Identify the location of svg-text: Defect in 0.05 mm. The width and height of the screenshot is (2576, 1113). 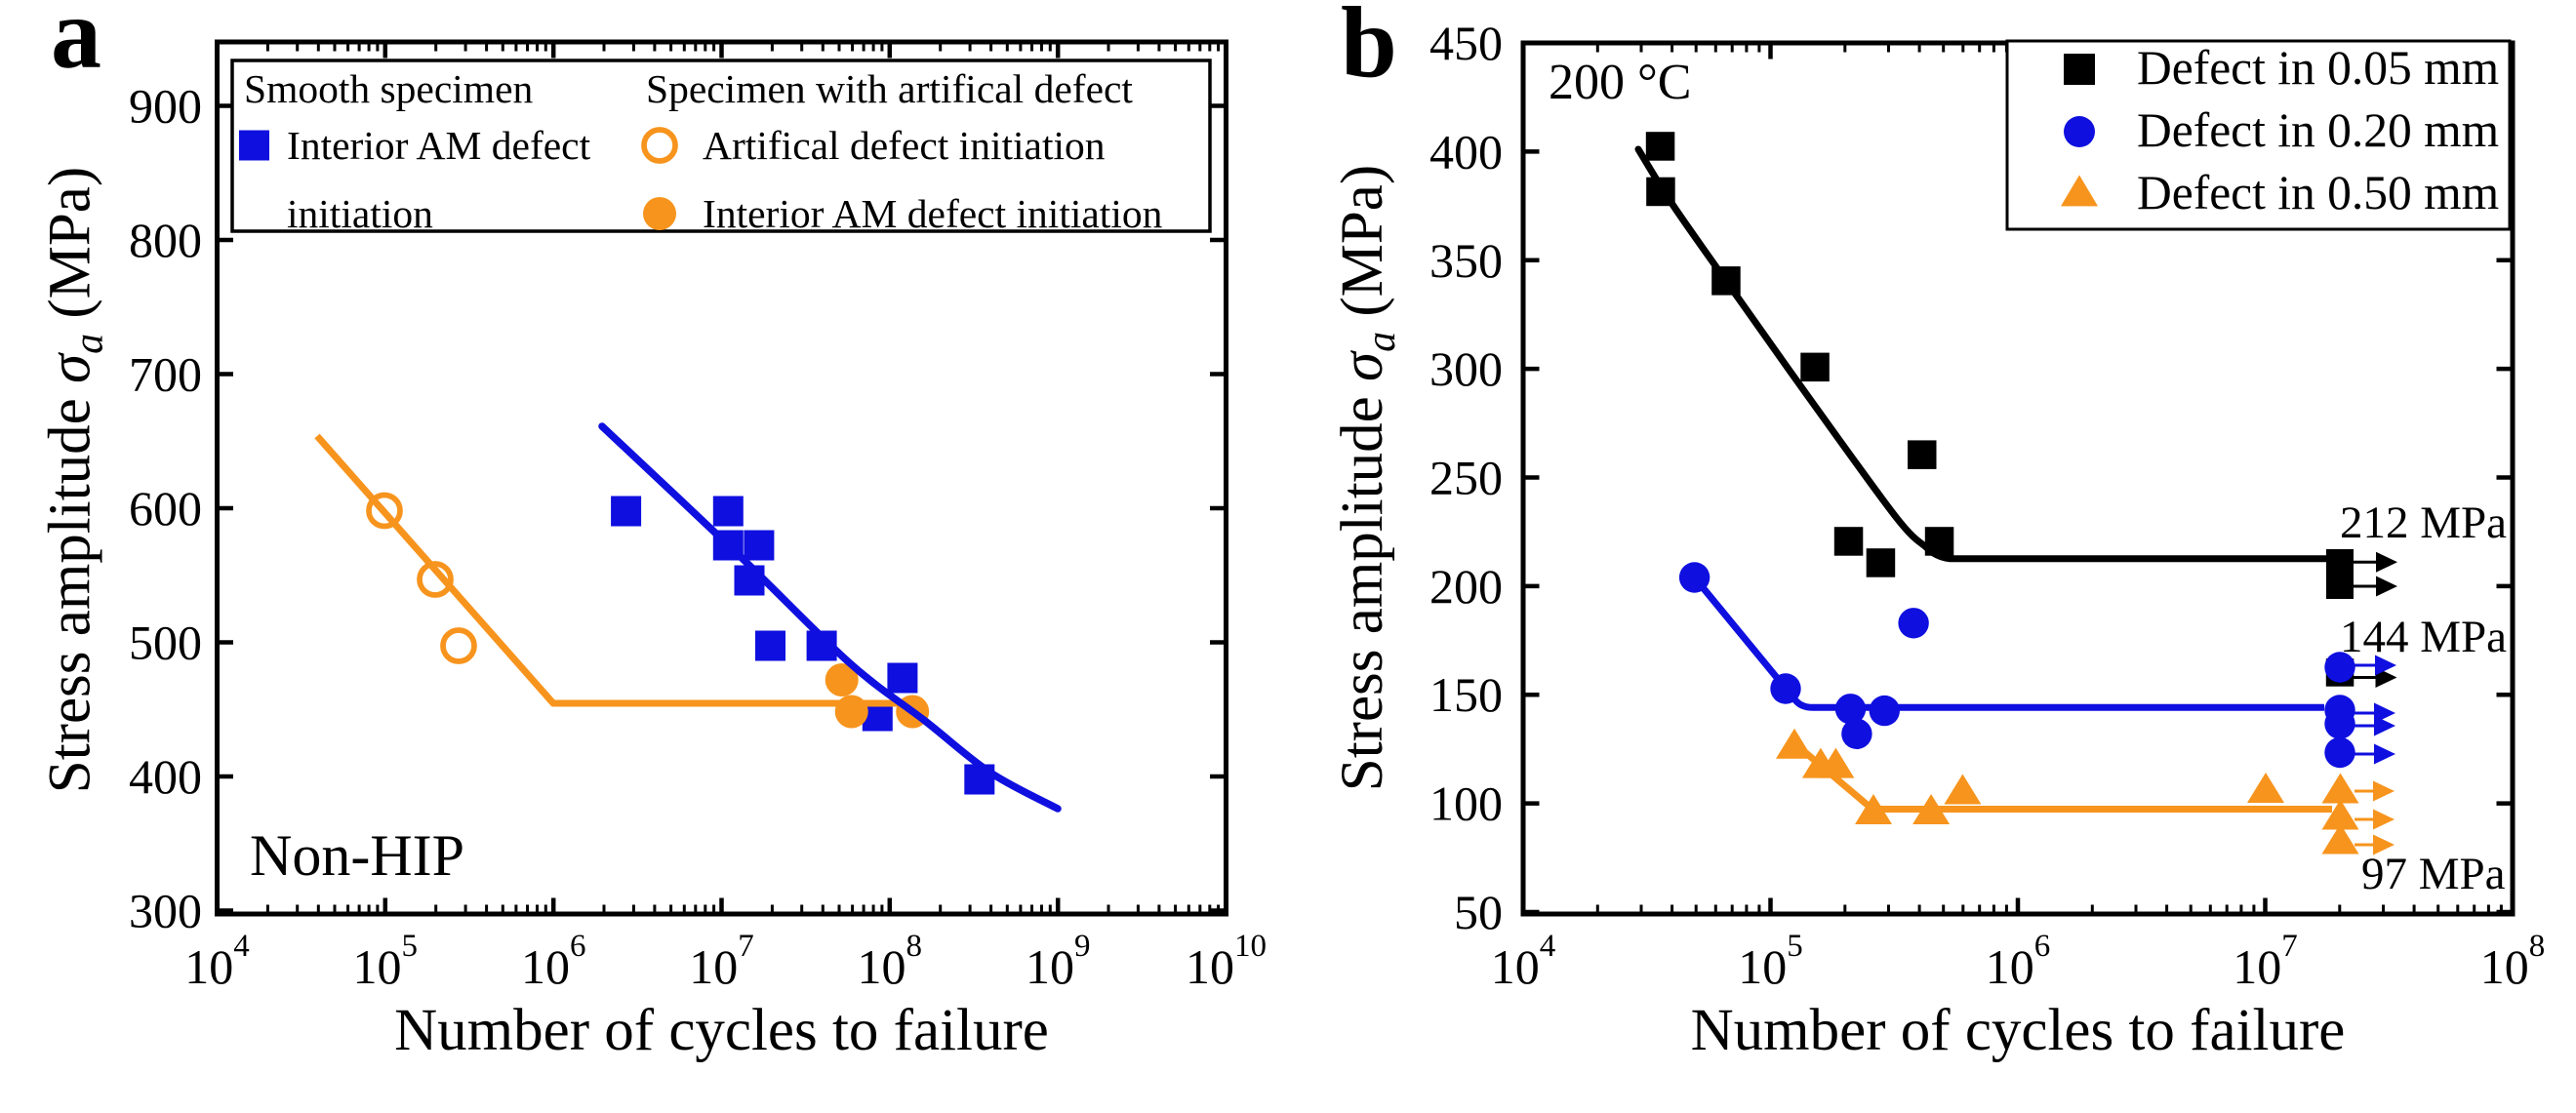
(2318, 68).